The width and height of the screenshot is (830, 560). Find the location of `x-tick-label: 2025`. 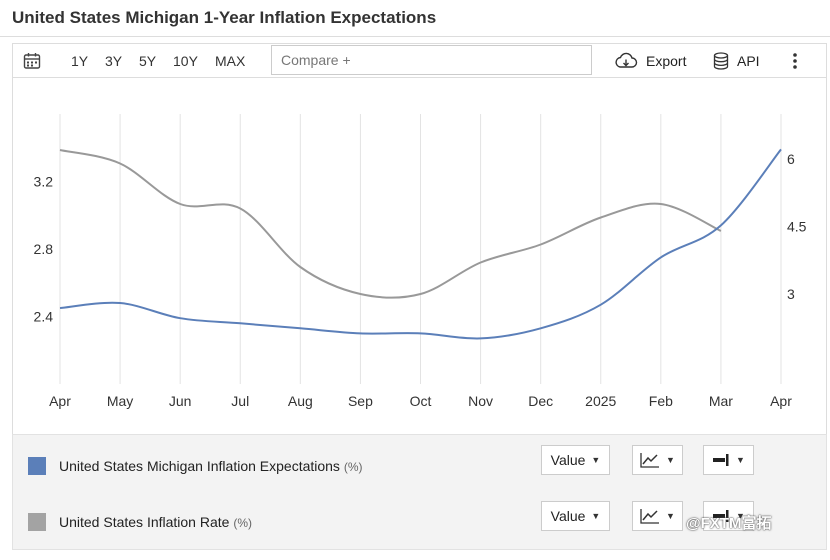

x-tick-label: 2025 is located at coordinates (600, 401).